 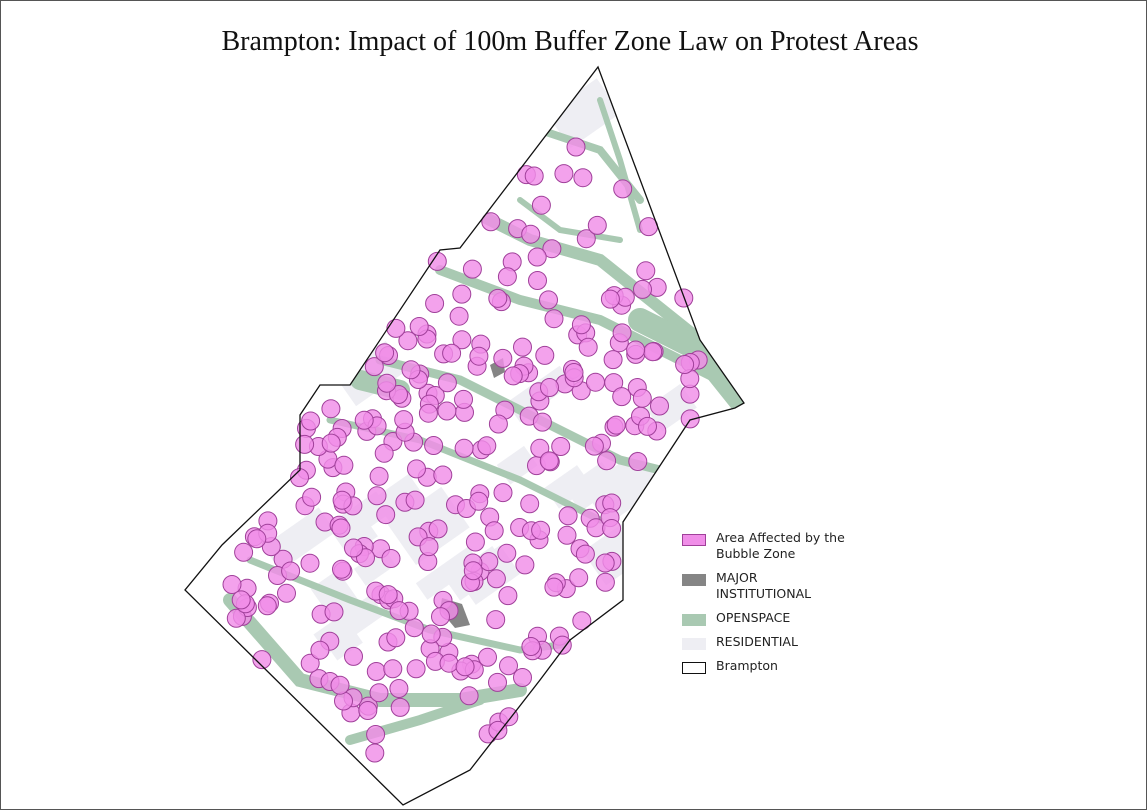 I want to click on legend-label: MAJOR INSTITUTIONAL, so click(x=764, y=585).